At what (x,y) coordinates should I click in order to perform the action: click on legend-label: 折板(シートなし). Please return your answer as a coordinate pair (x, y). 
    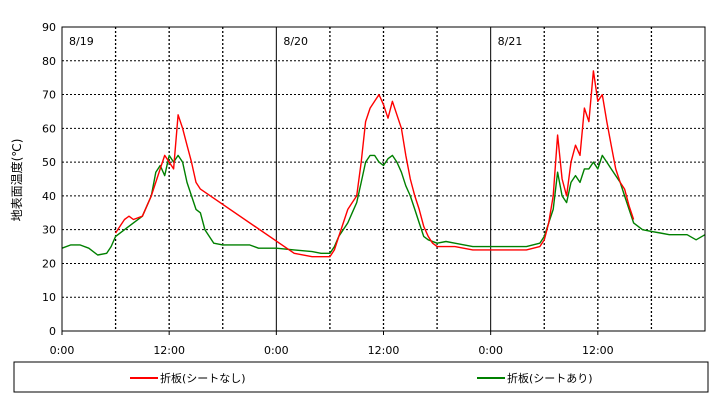
    Looking at the image, I should click on (203, 378).